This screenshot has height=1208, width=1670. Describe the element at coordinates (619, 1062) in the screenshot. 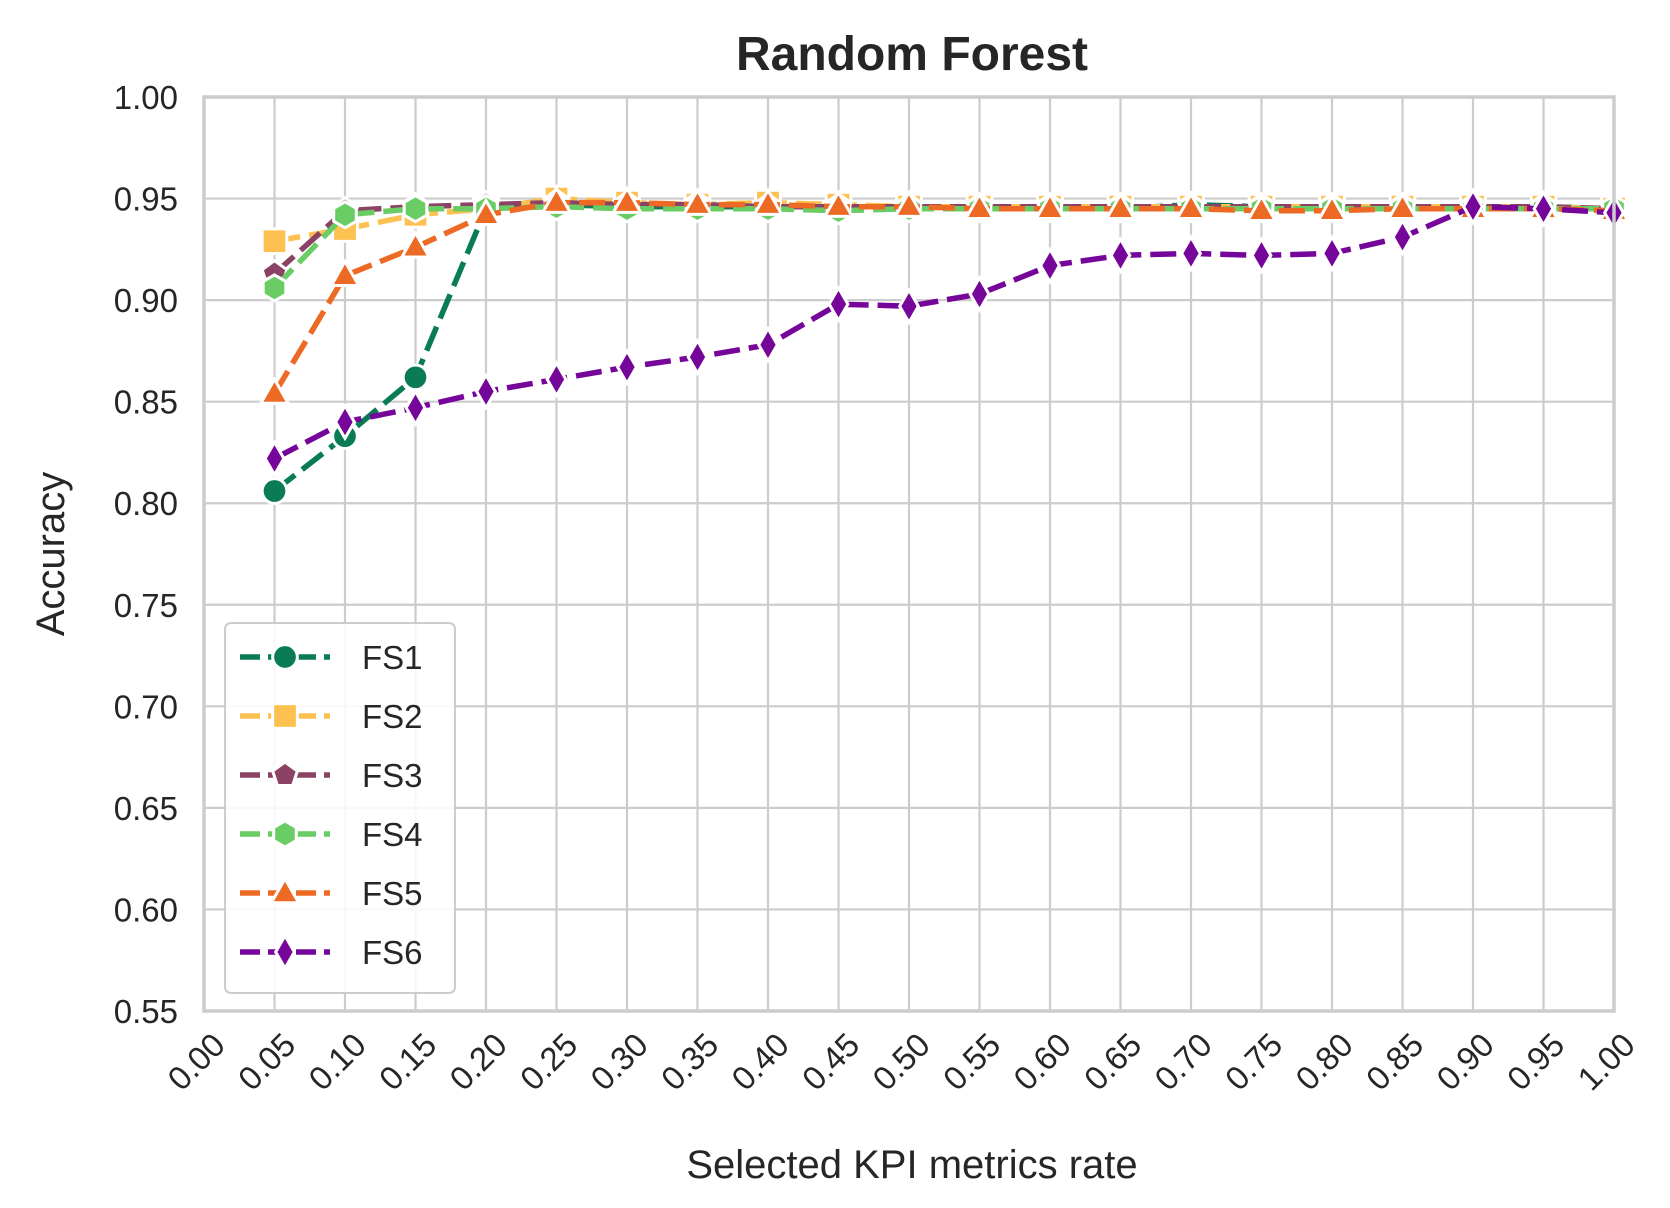

I see `x-tick-label: 0.30` at that location.